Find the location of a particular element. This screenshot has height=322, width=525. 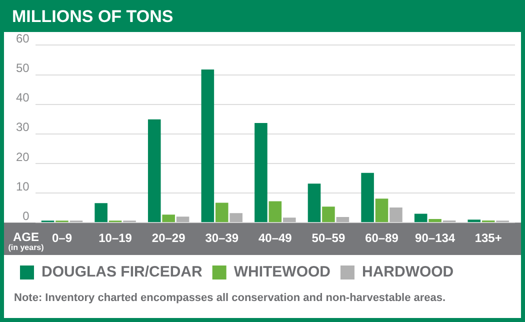

x-tick-label: 20–29 is located at coordinates (169, 238).